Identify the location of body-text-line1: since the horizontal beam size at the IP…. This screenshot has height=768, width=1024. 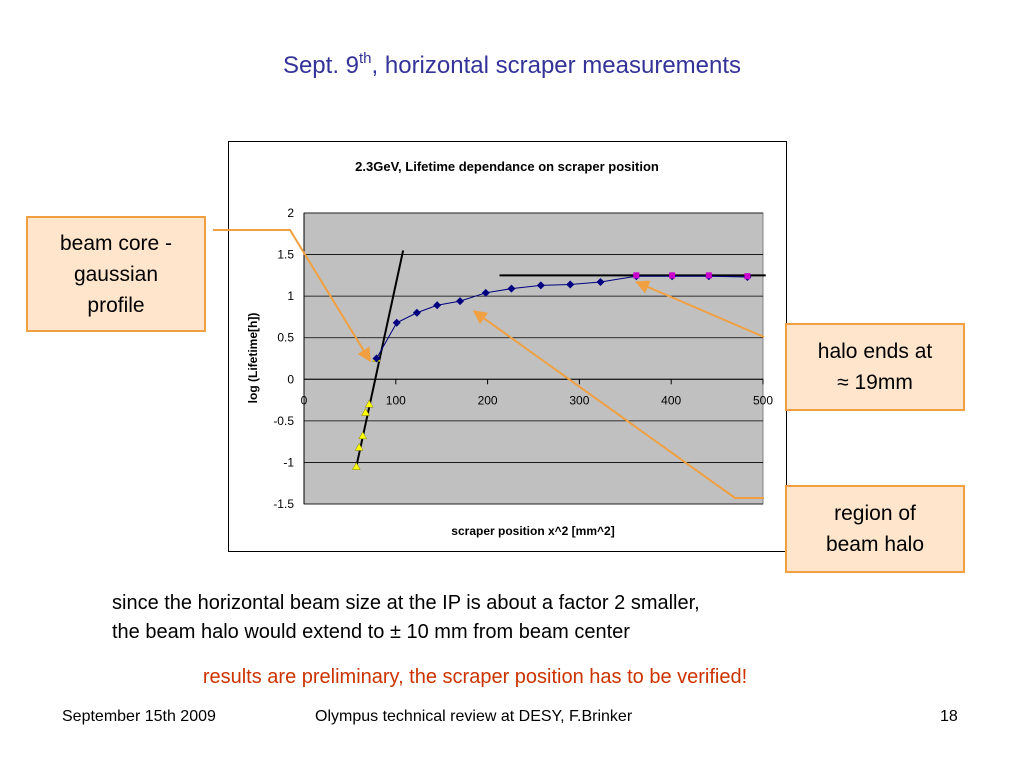
(406, 603).